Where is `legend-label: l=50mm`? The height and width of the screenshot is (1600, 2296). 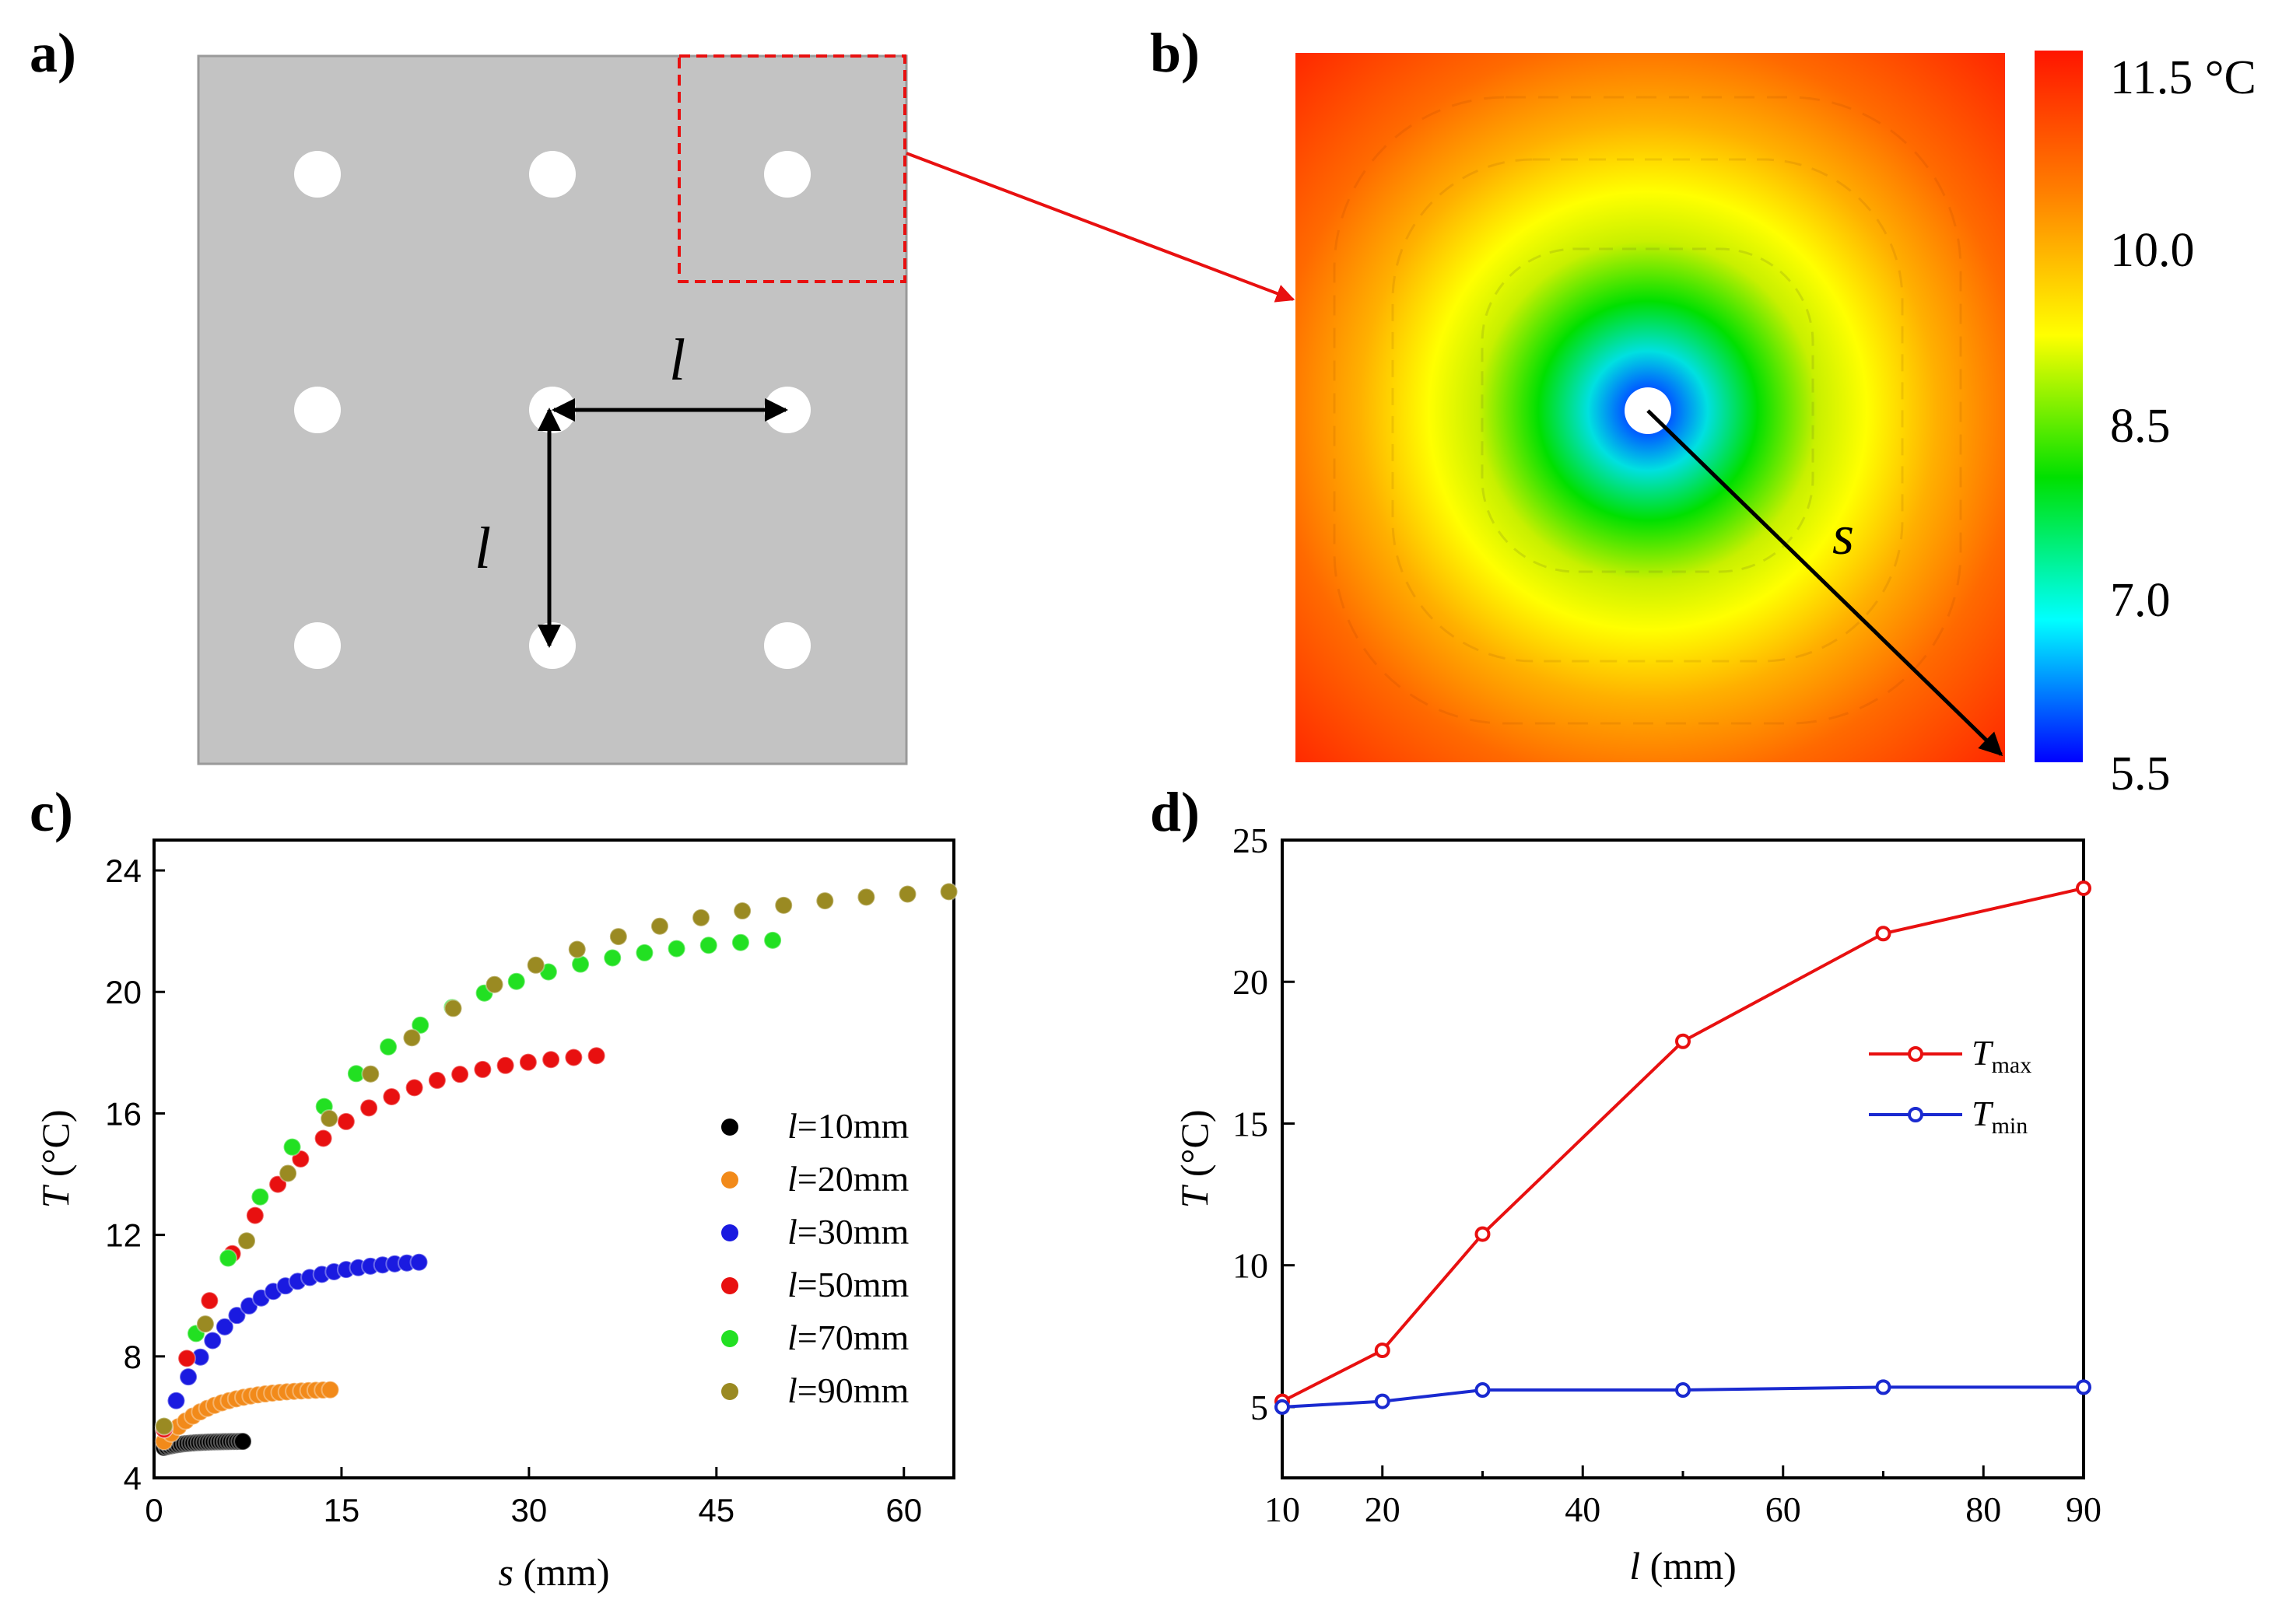 legend-label: l=50mm is located at coordinates (849, 1284).